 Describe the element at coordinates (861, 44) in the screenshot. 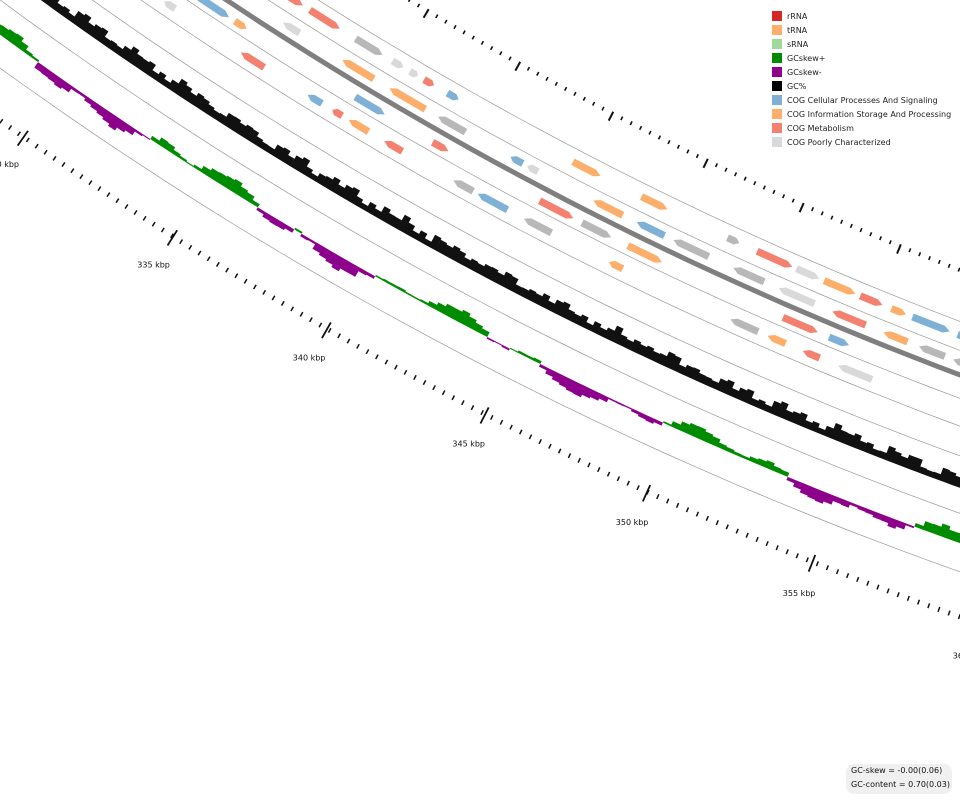

I see `legend-item: sRNA` at that location.